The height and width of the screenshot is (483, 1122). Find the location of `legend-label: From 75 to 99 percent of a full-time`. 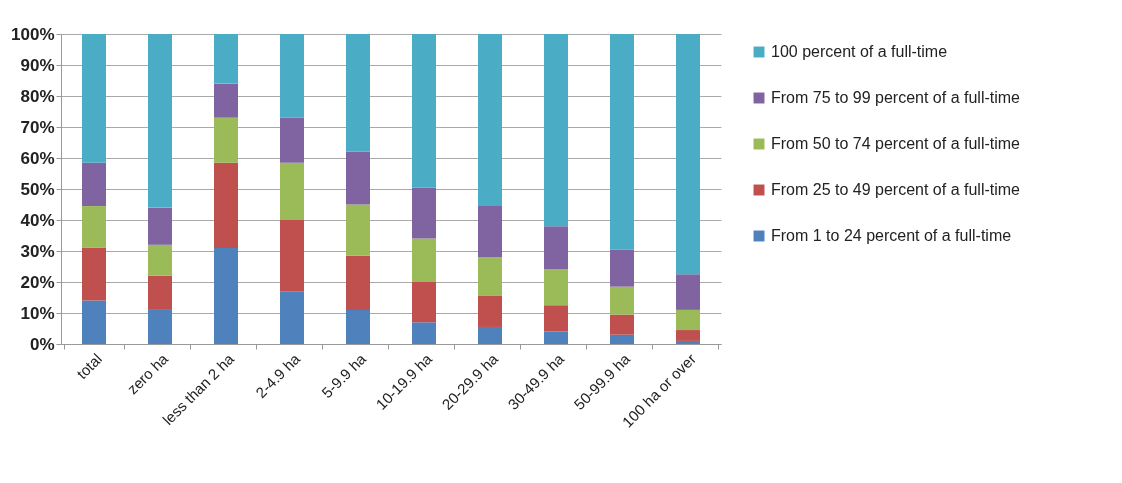

legend-label: From 75 to 99 percent of a full-time is located at coordinates (896, 97).